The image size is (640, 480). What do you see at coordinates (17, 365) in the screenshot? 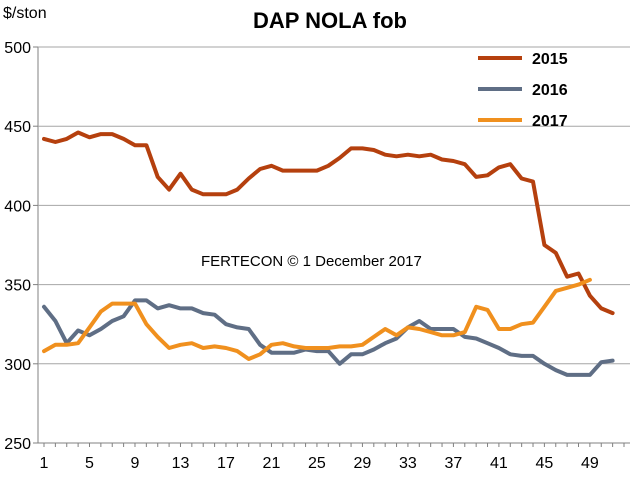
I see `y-tick-label-300: 300` at bounding box center [17, 365].